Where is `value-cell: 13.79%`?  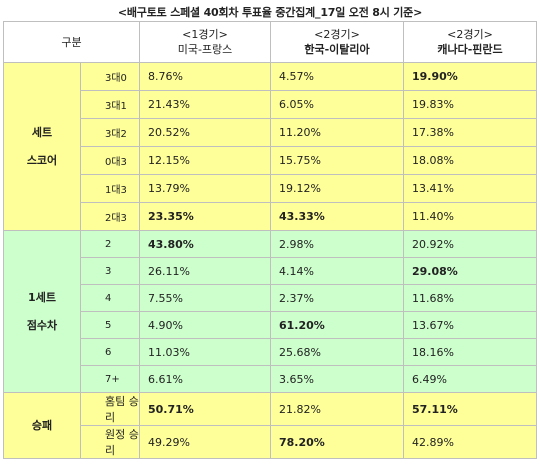
value-cell: 13.79% is located at coordinates (205, 188).